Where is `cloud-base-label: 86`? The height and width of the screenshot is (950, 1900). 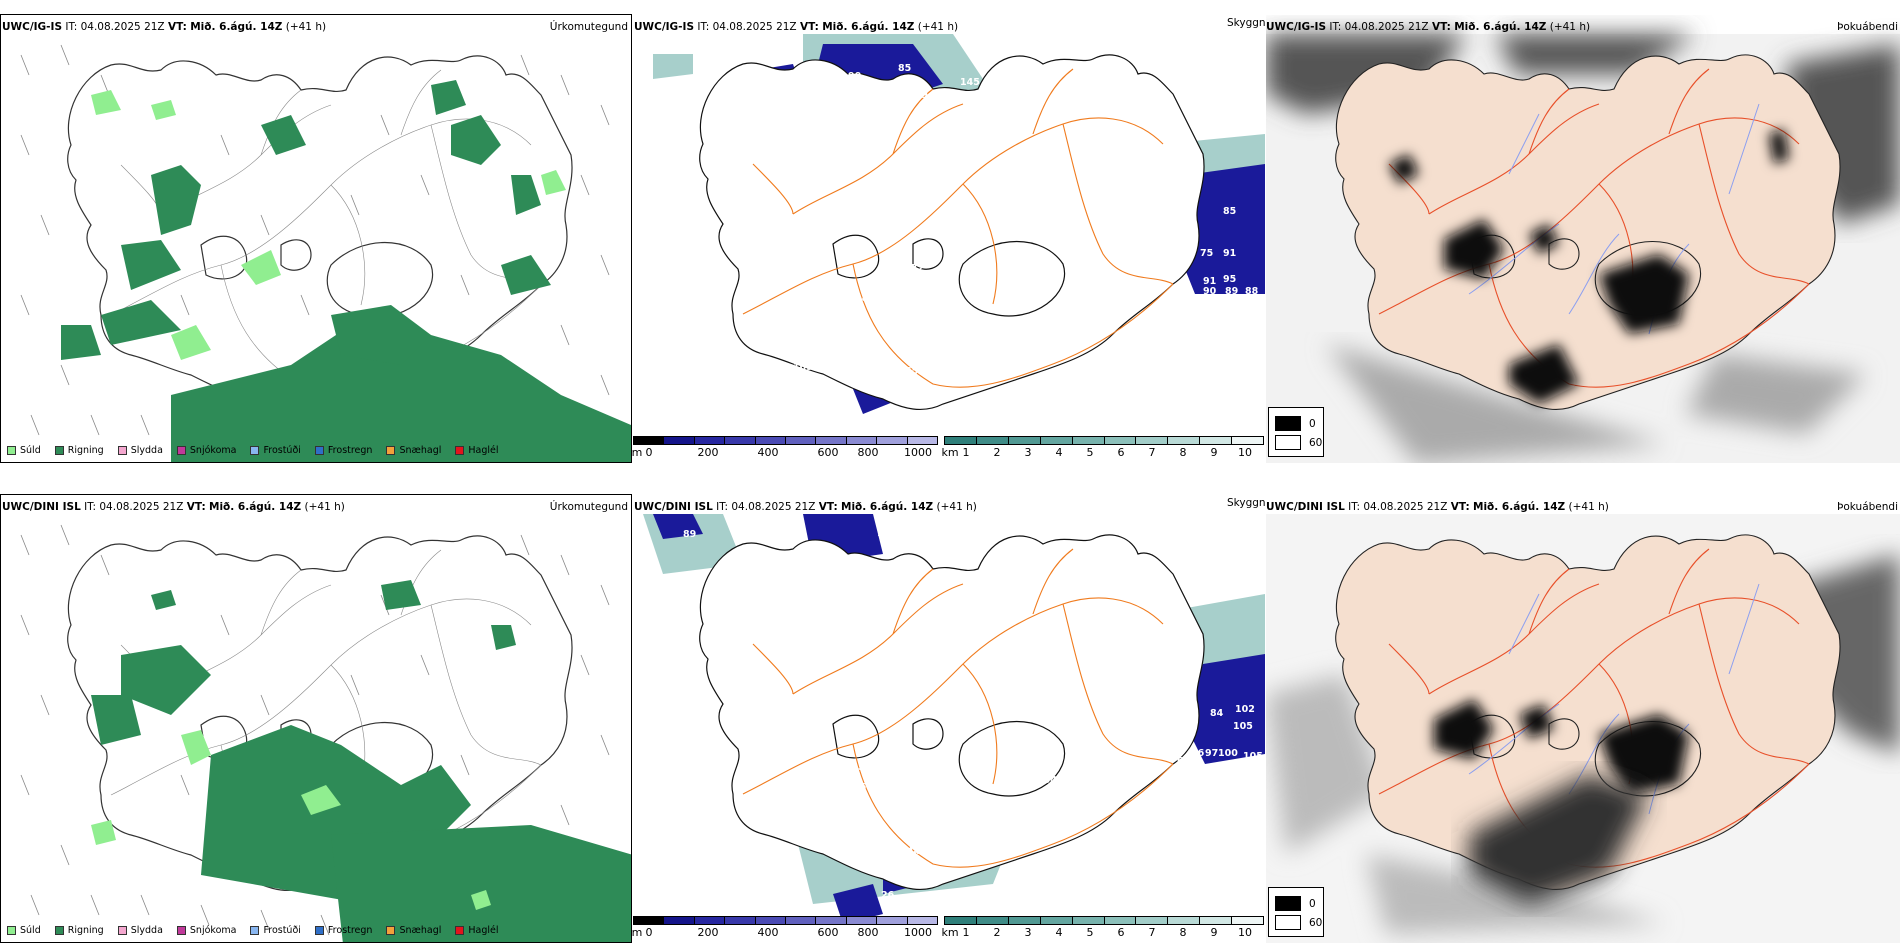
cloud-base-label: 86 is located at coordinates (1198, 753).